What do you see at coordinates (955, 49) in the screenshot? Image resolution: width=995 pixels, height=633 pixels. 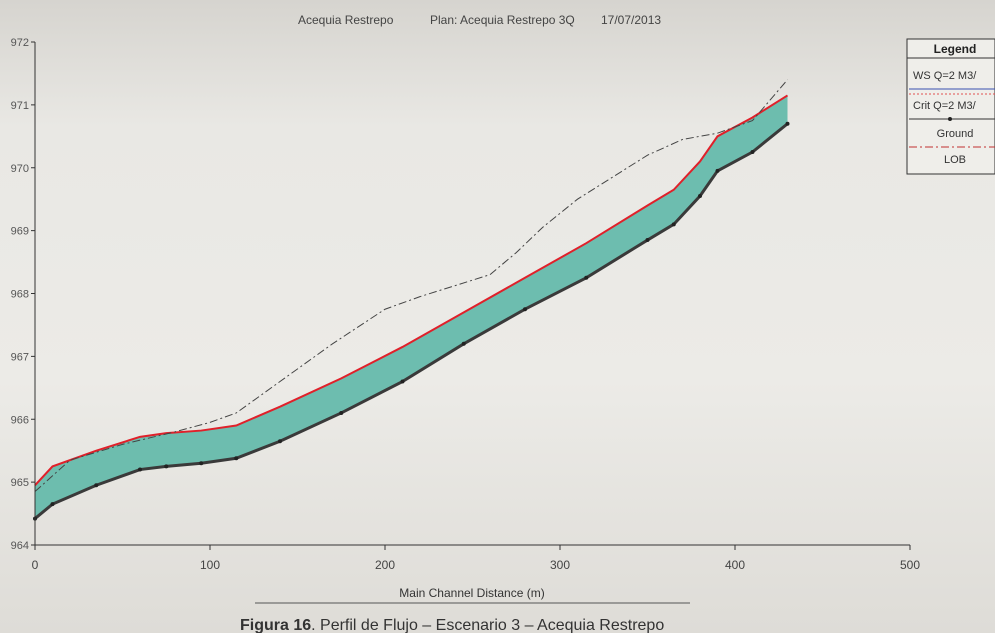 I see `legend-title: Legend` at bounding box center [955, 49].